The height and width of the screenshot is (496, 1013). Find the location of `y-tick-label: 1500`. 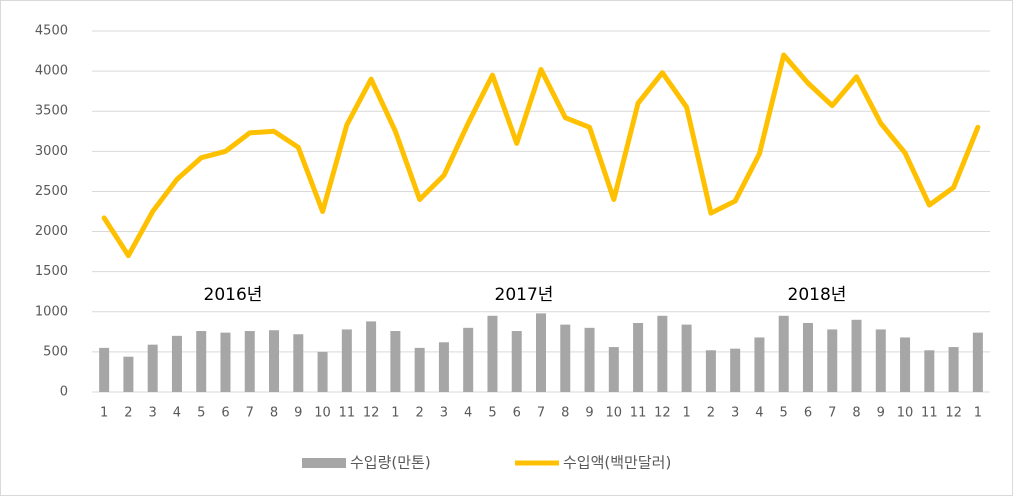

y-tick-label: 1500 is located at coordinates (51, 271).